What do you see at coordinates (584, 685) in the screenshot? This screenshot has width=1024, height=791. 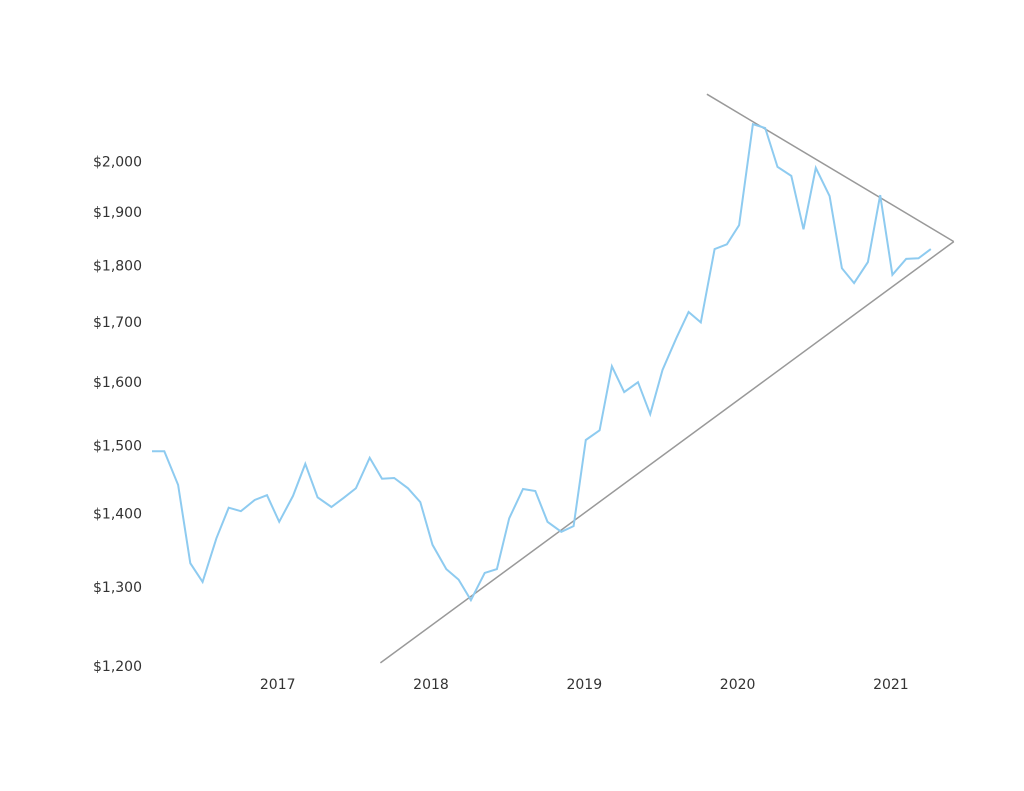 I see `x-tick-label: 2019` at bounding box center [584, 685].